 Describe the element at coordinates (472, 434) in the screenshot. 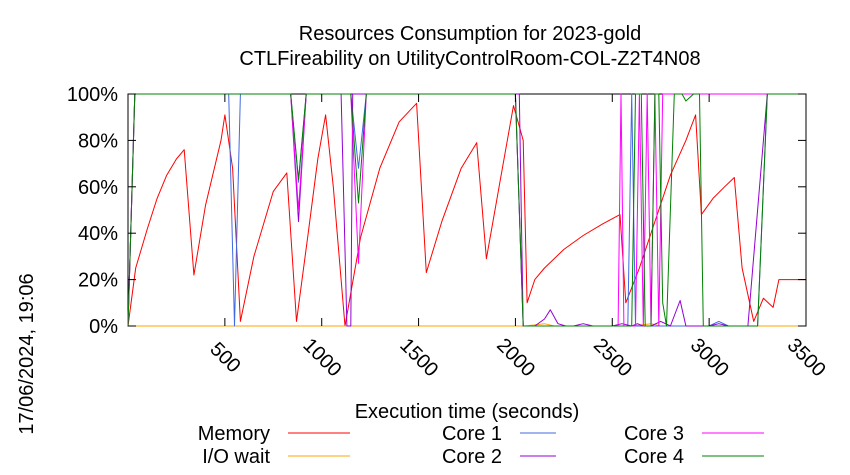

I see `legend-label: Core 1` at that location.